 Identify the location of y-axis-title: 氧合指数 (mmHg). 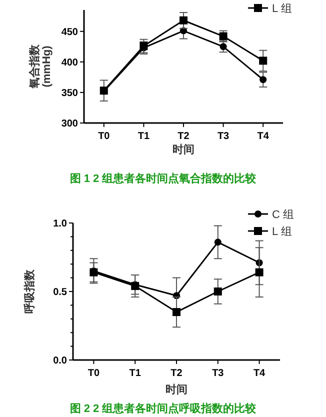
(40, 67).